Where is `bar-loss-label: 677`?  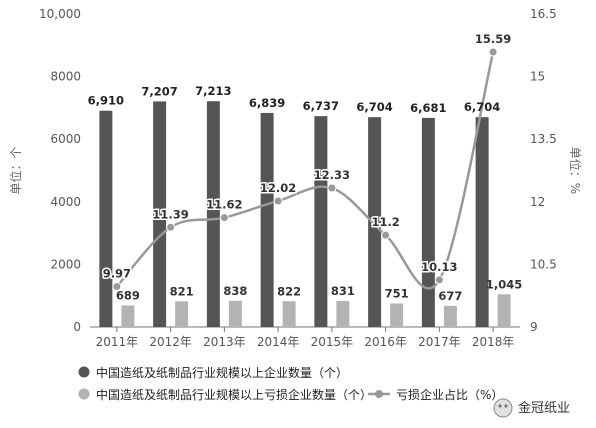 bar-loss-label: 677 is located at coordinates (450, 296).